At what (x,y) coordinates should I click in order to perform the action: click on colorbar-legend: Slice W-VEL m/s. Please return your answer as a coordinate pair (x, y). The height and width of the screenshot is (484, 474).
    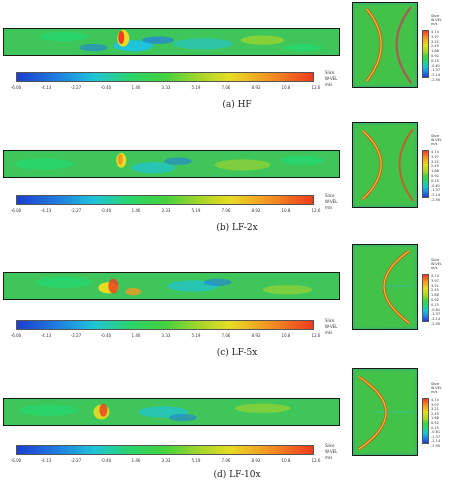
    Looking at the image, I should click on (331, 327).